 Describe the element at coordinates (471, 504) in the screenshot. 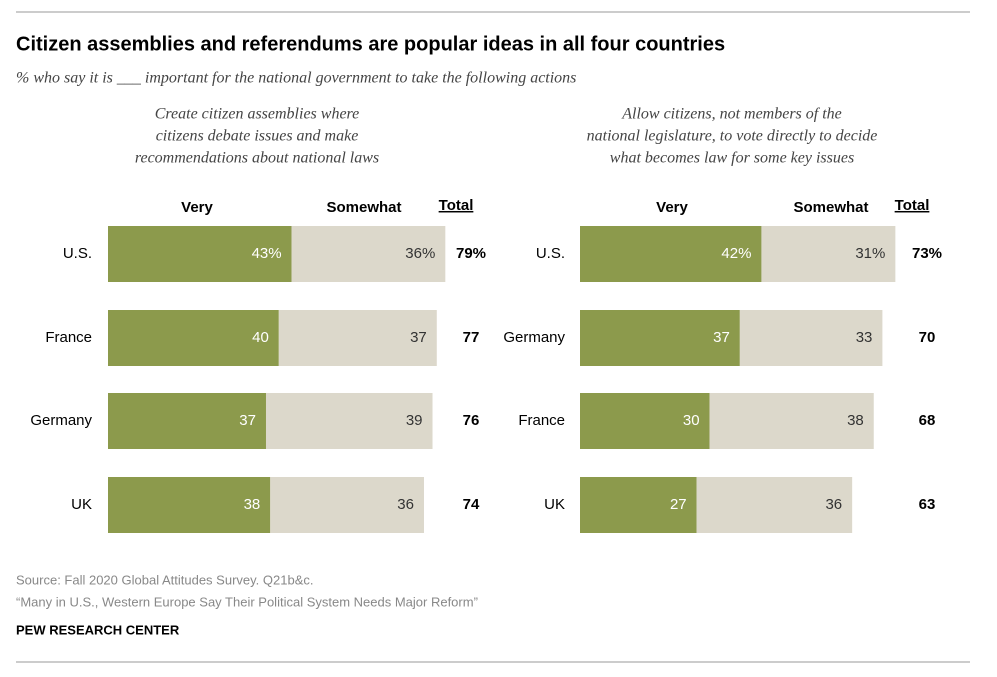

I see `total-label: 74` at that location.